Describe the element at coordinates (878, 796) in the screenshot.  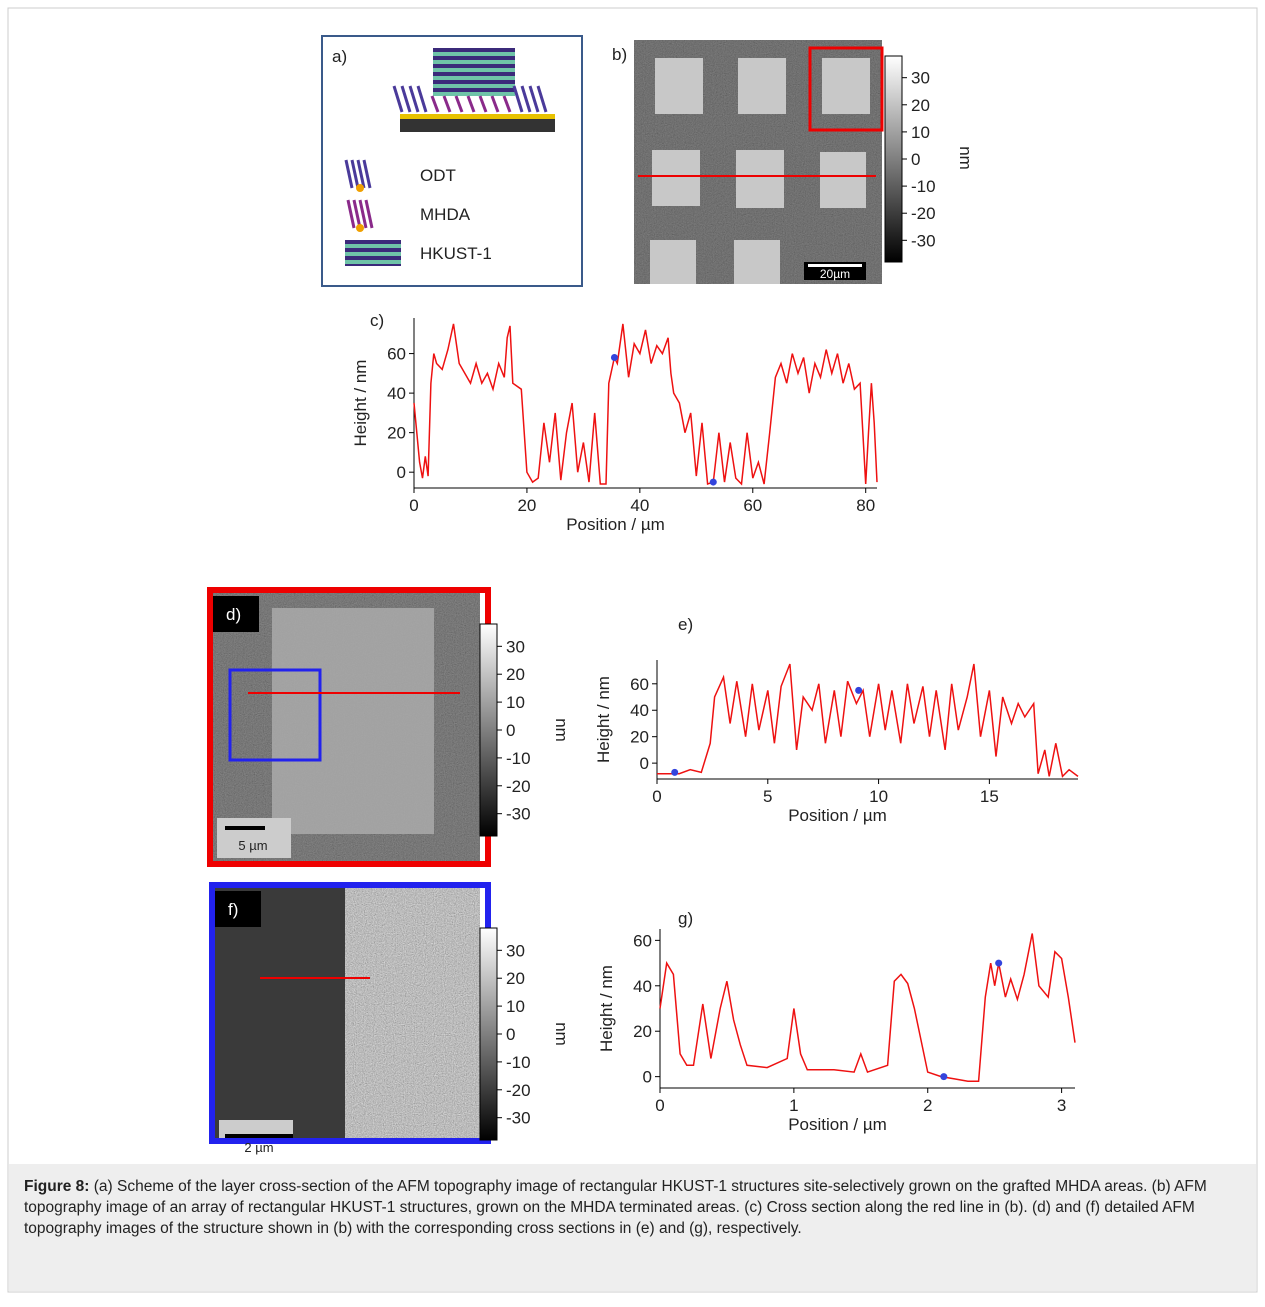
I see `x-tick-label: 10` at that location.